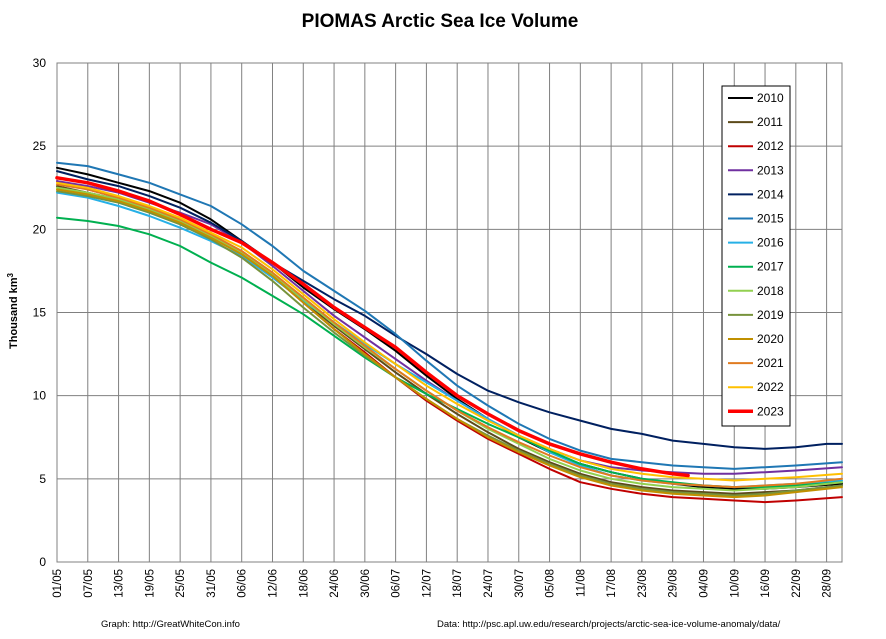 The height and width of the screenshot is (639, 886). I want to click on x-tick-label: 12/07, so click(427, 583).